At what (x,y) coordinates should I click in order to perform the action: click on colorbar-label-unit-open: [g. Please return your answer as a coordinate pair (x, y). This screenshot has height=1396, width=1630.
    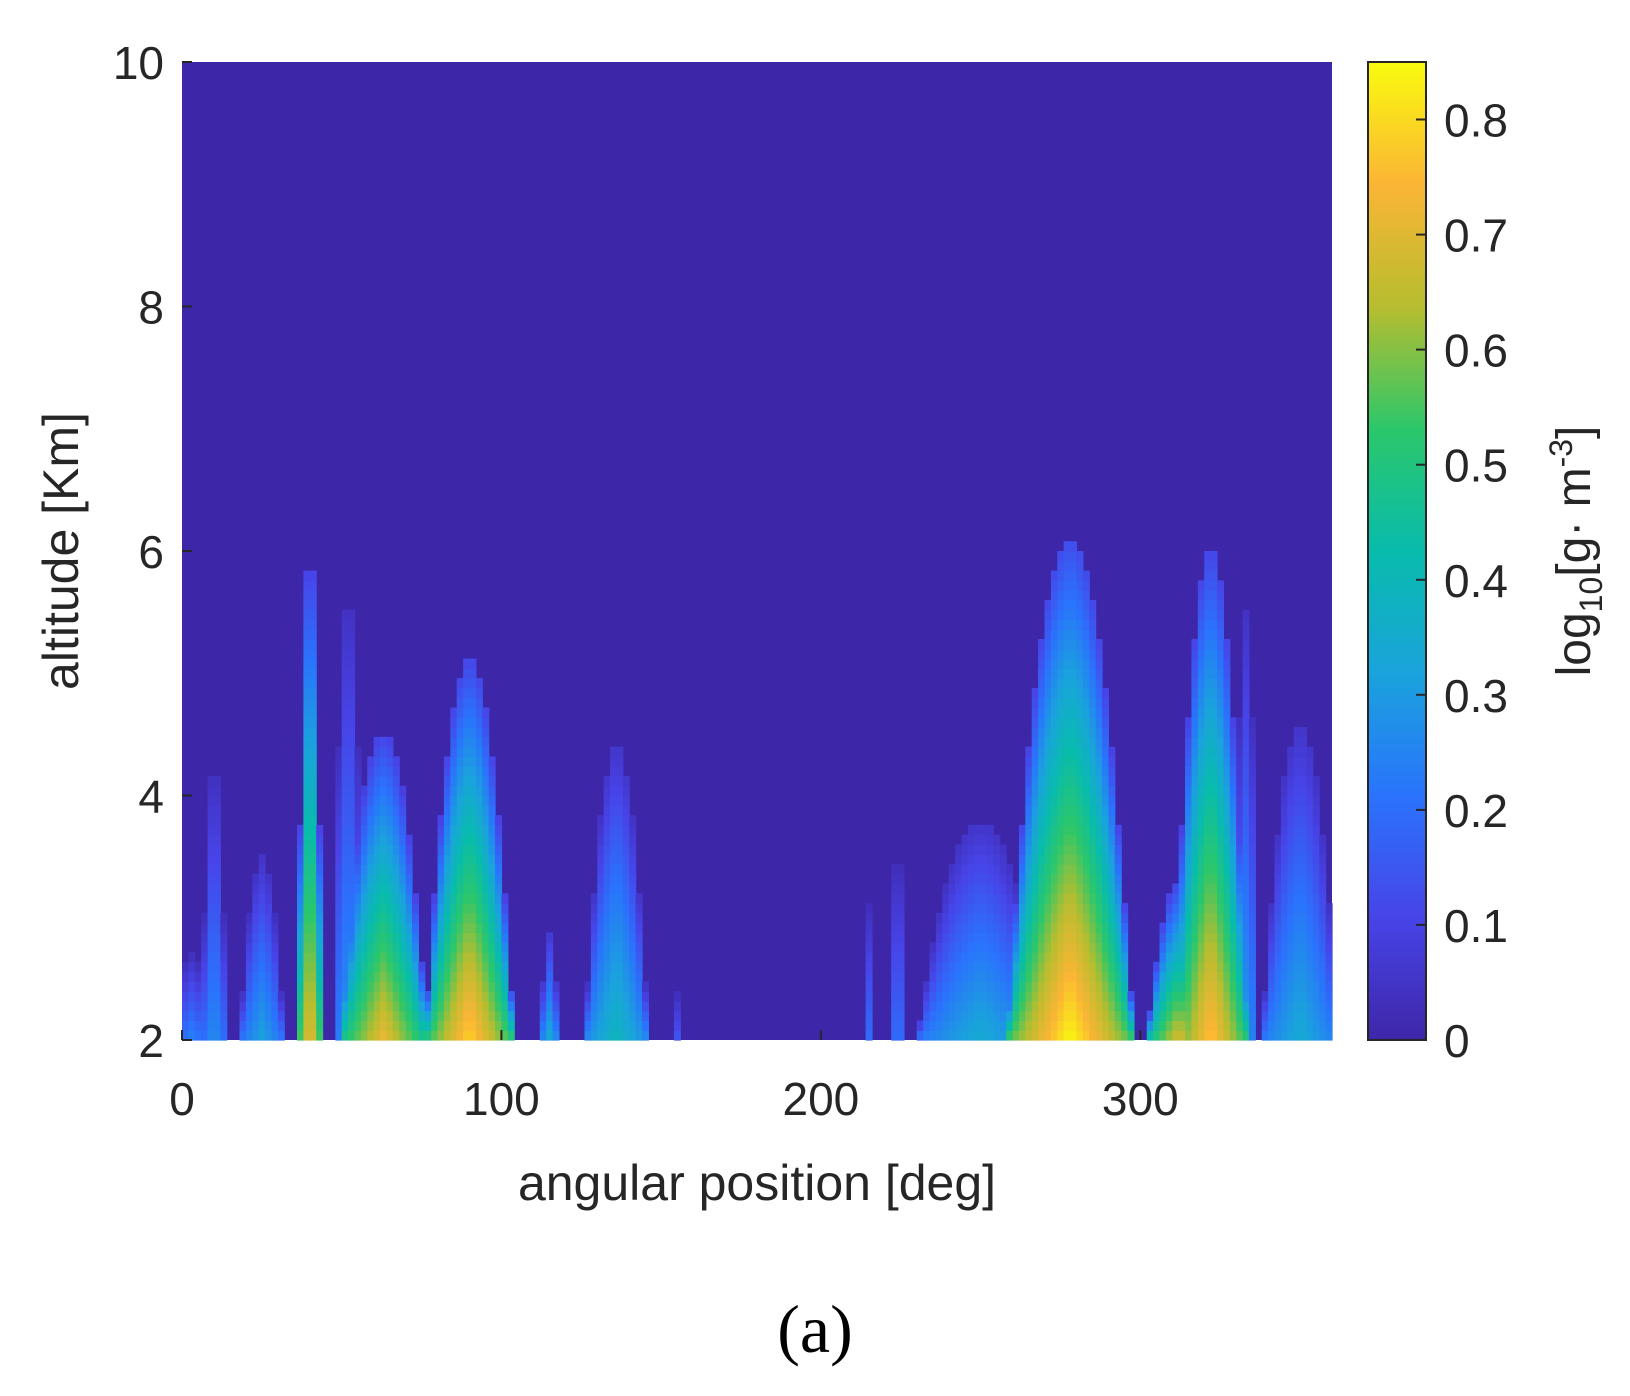
    Looking at the image, I should click on (1574, 557).